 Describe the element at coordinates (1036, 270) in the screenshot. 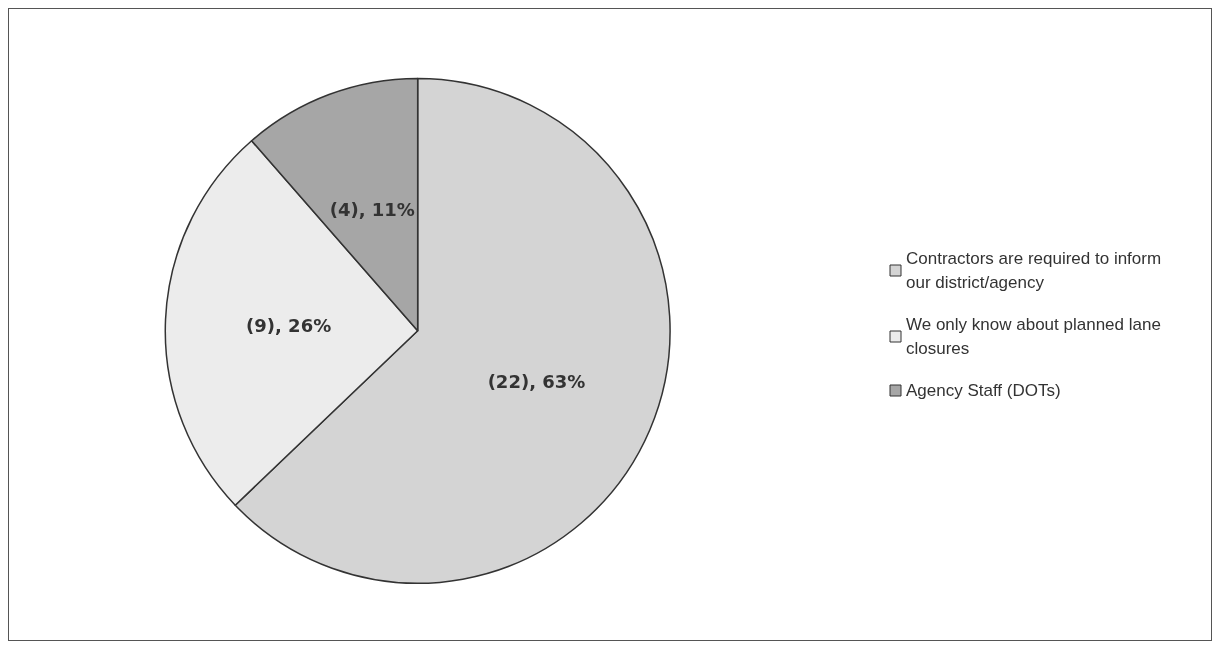

I see `legend-label: Contractors are required to inform our district/agency` at that location.